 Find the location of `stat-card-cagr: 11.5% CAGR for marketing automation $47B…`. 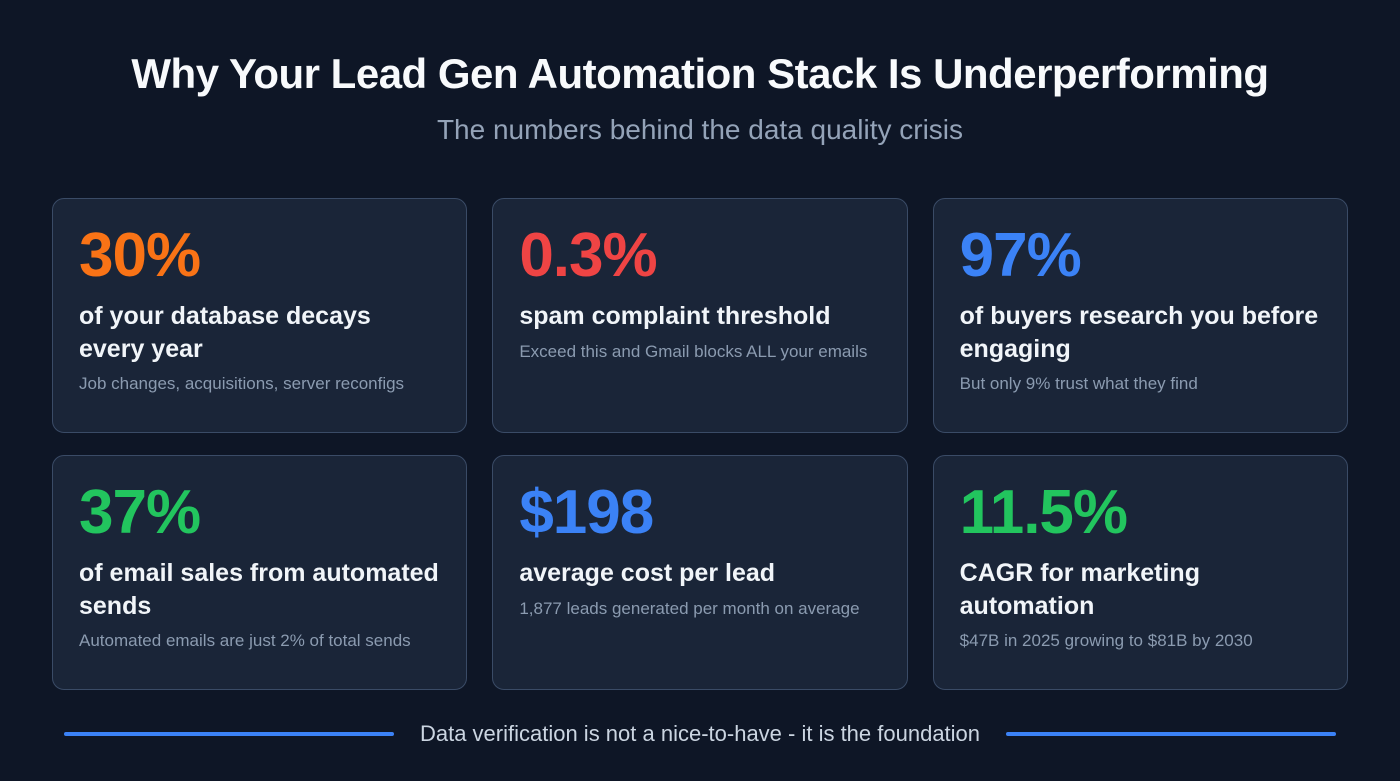

stat-card-cagr: 11.5% CAGR for marketing automation $47B… is located at coordinates (1140, 572).